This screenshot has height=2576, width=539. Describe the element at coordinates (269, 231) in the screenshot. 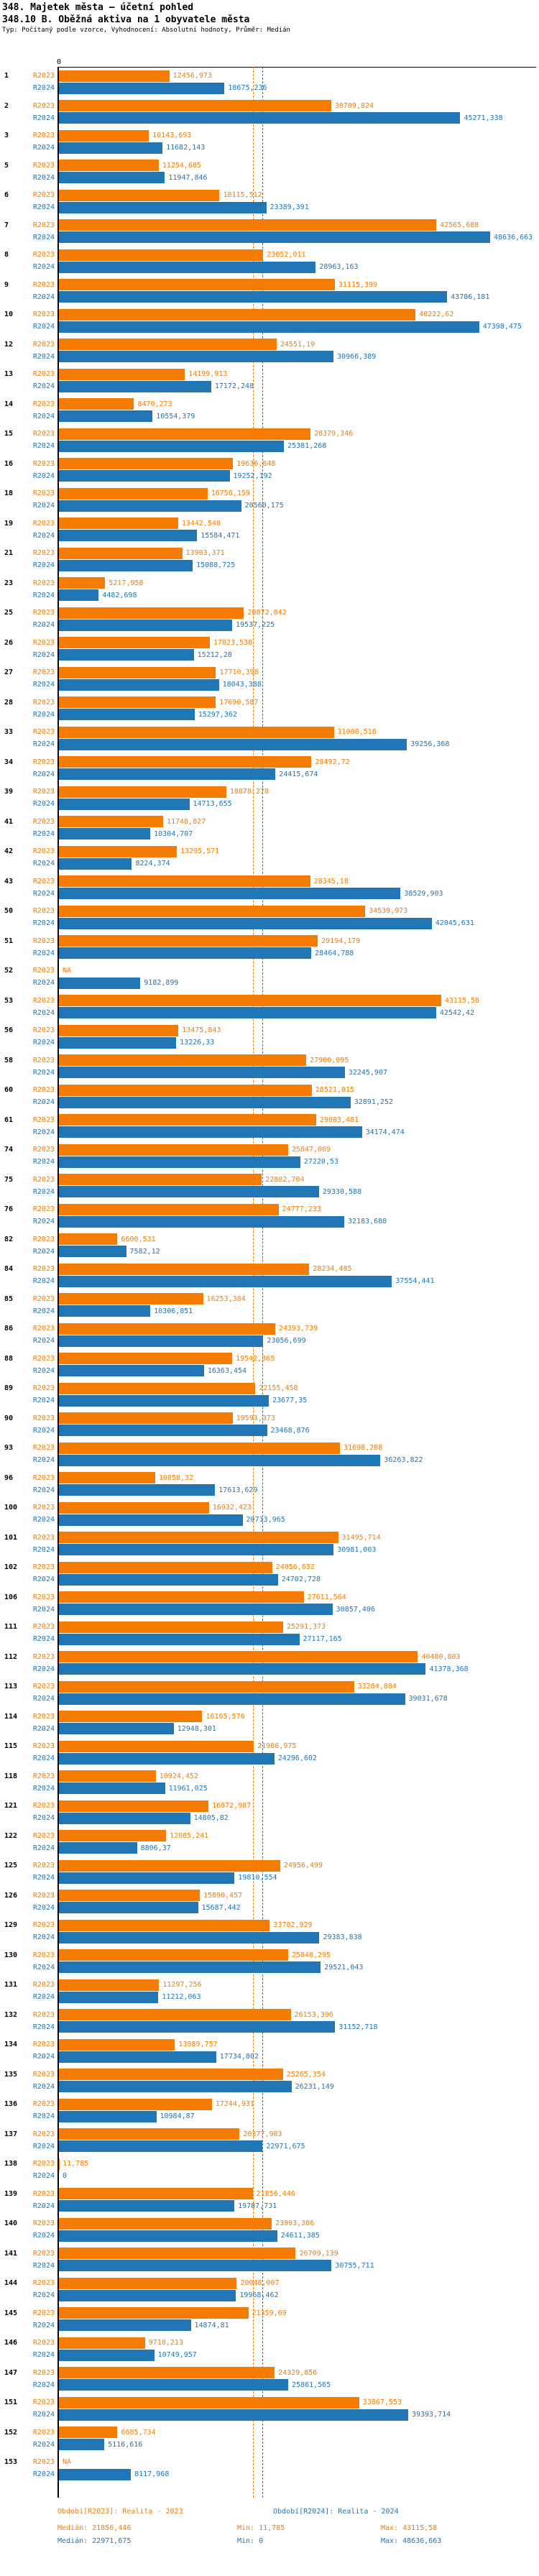

I see `bar-group: 7 R2023 42565,688 R2024 48636,663` at that location.